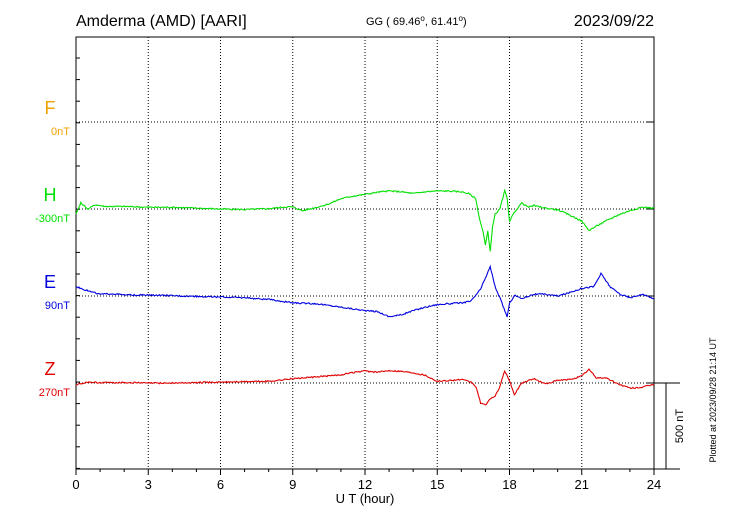 The width and height of the screenshot is (730, 520). I want to click on series-name-Z: Z, so click(50, 369).